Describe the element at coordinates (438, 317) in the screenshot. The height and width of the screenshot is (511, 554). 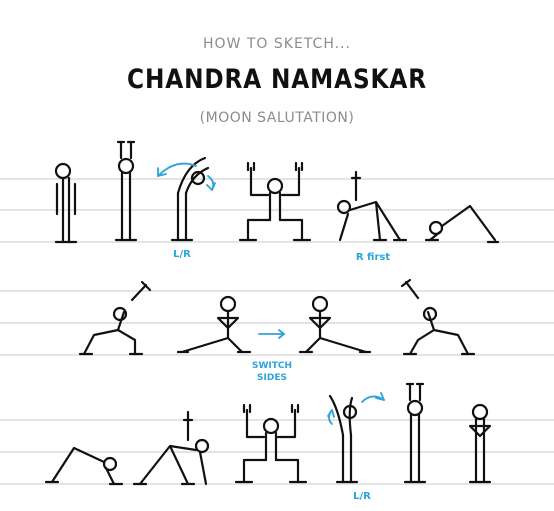
I see `pose-lizard-lunge-right` at that location.